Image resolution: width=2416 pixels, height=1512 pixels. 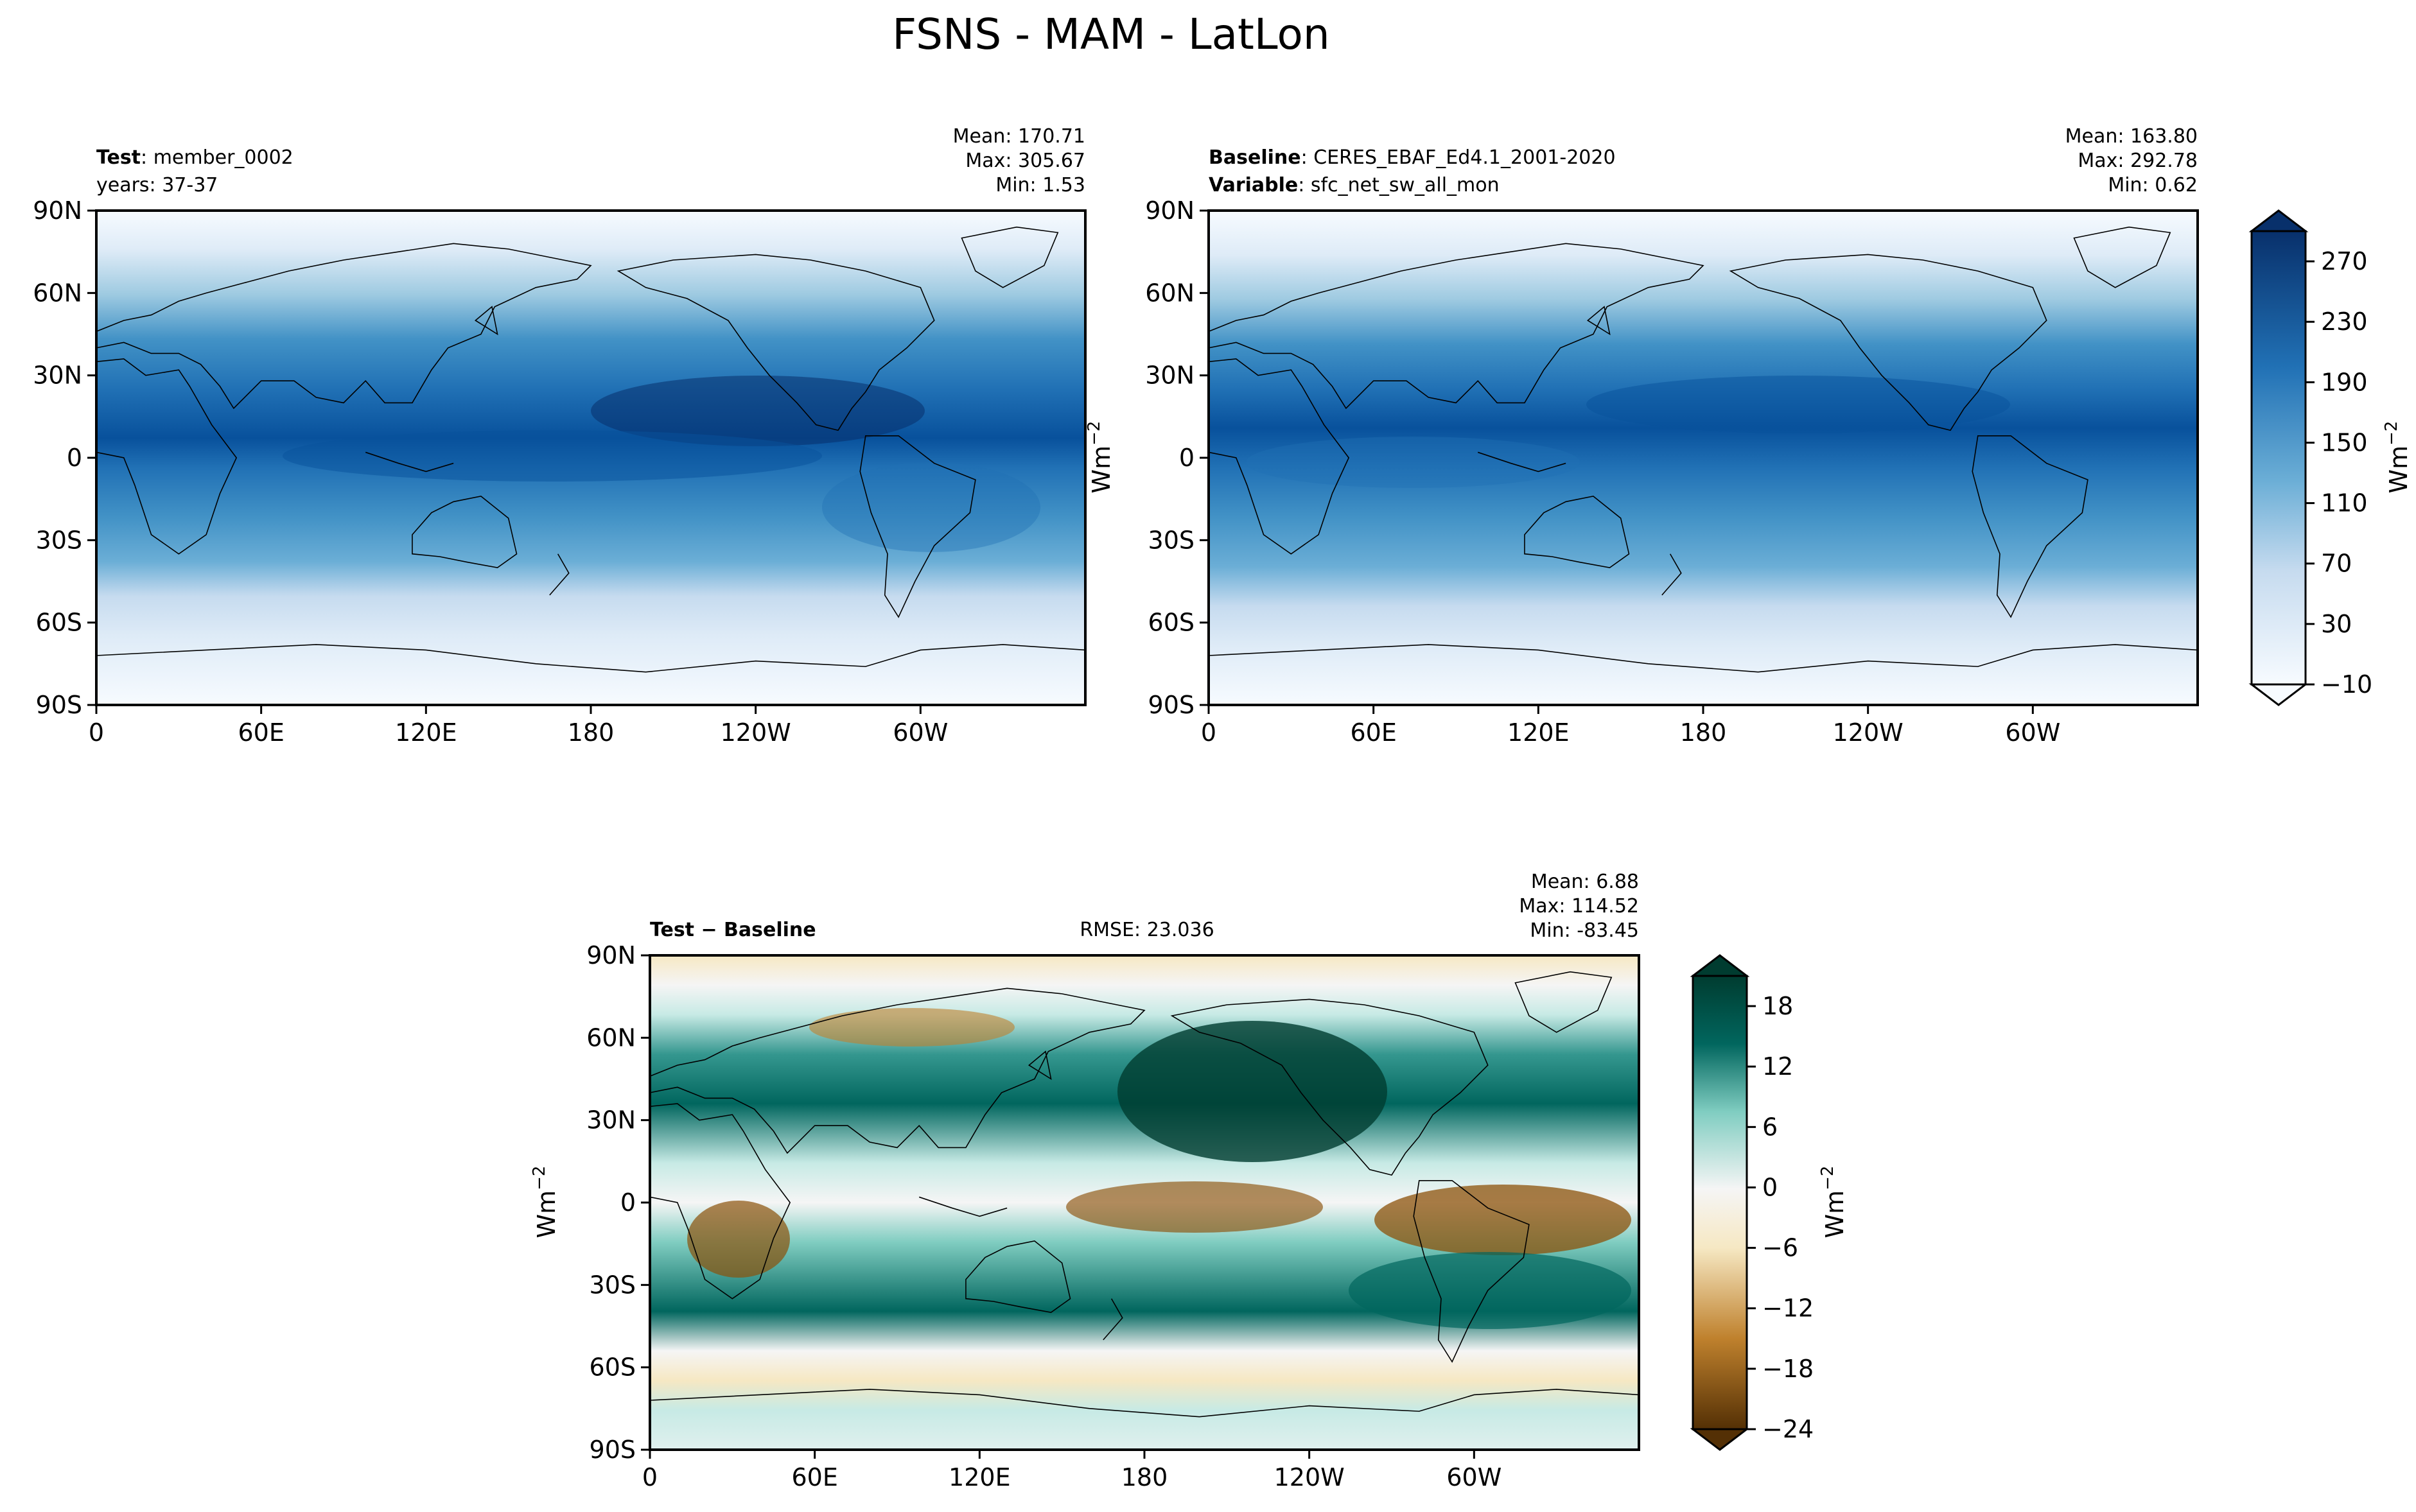 What do you see at coordinates (1373, 732) in the screenshot?
I see `baseline-xtick-label: 60E` at bounding box center [1373, 732].